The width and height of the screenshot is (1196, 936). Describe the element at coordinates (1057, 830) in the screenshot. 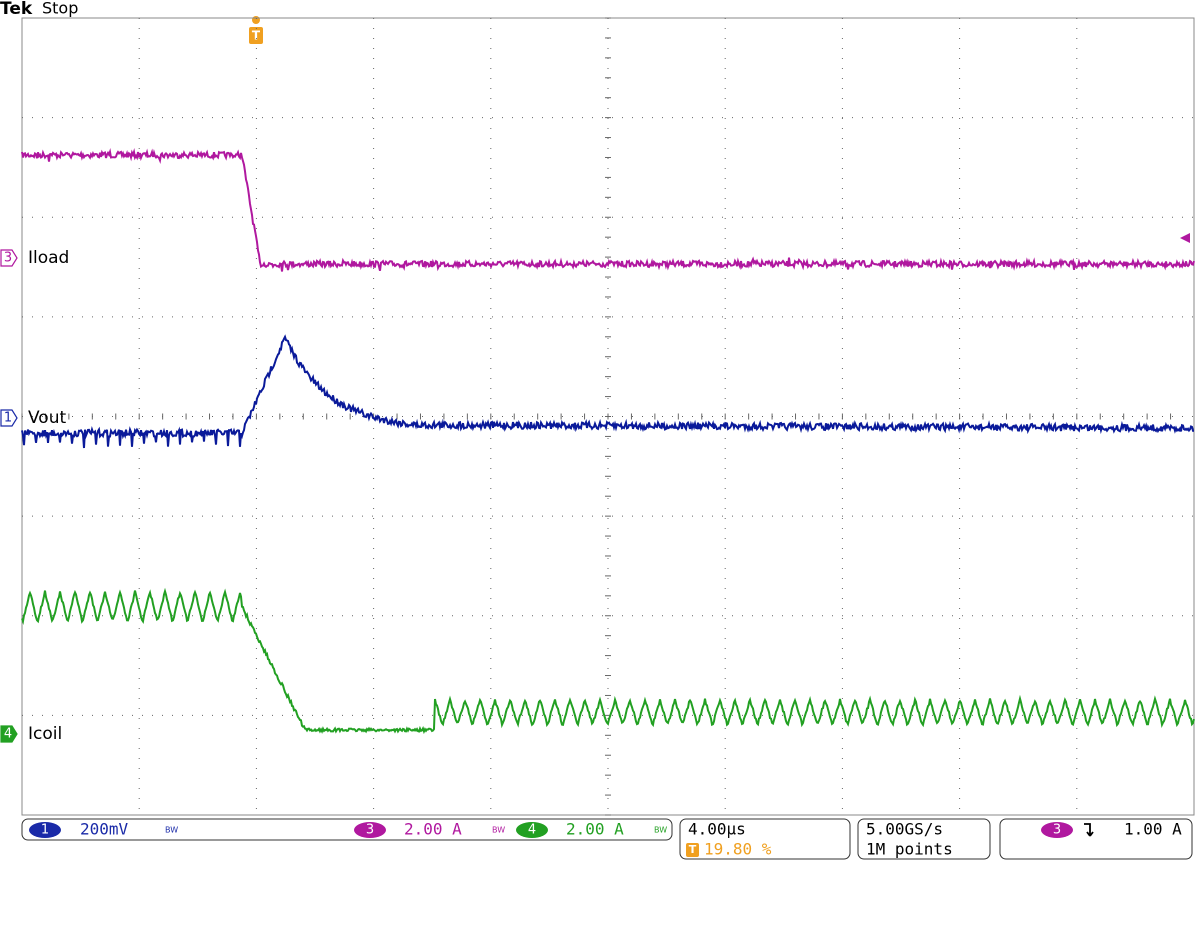

I see `trigger-source: 3` at that location.